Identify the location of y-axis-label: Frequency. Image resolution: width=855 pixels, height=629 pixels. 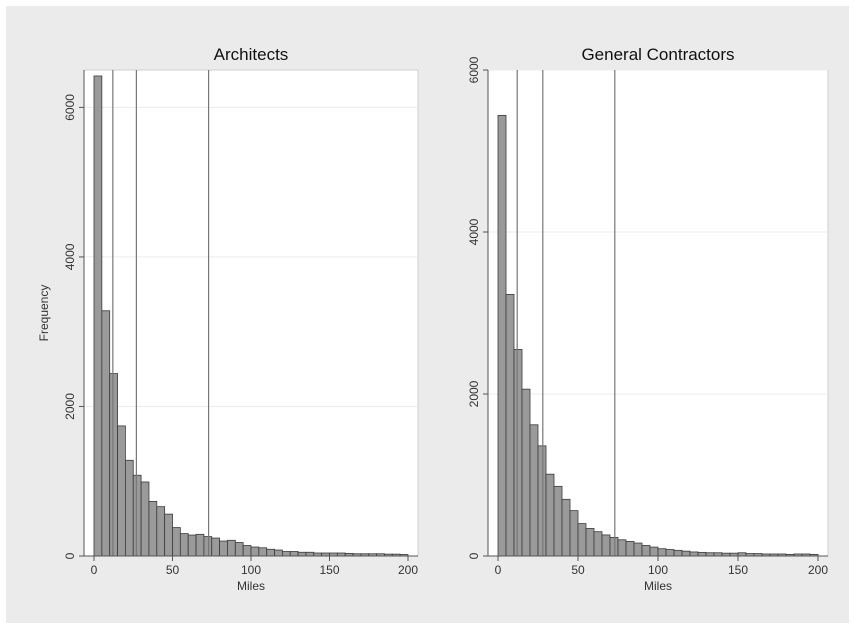
(44, 313).